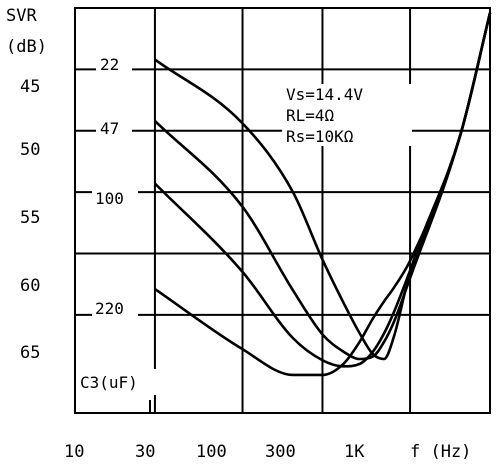 Image resolution: width=502 pixels, height=466 pixels. Describe the element at coordinates (109, 382) in the screenshot. I see `legend-title: C3(uF)` at that location.